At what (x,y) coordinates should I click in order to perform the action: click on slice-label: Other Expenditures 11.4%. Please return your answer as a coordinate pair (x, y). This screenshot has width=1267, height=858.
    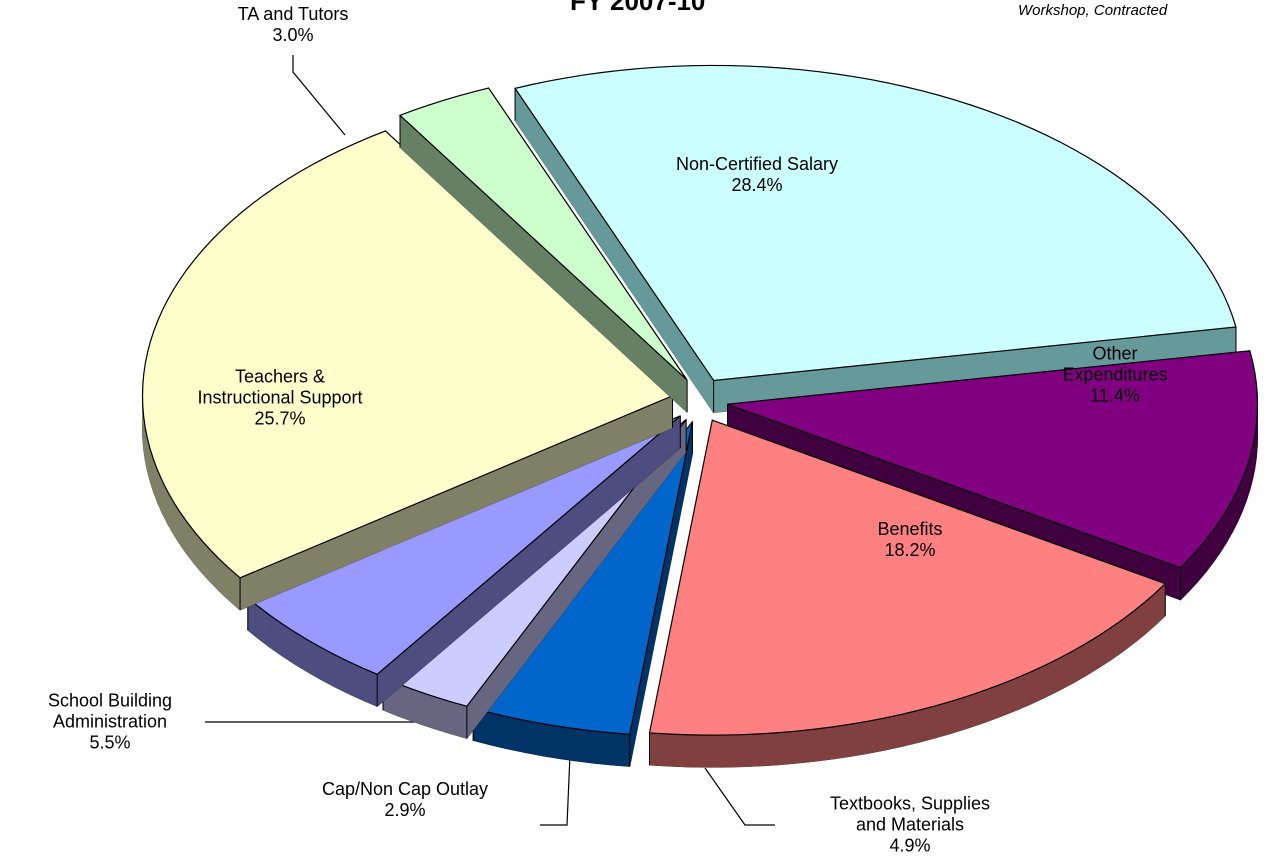
    Looking at the image, I should click on (1115, 375).